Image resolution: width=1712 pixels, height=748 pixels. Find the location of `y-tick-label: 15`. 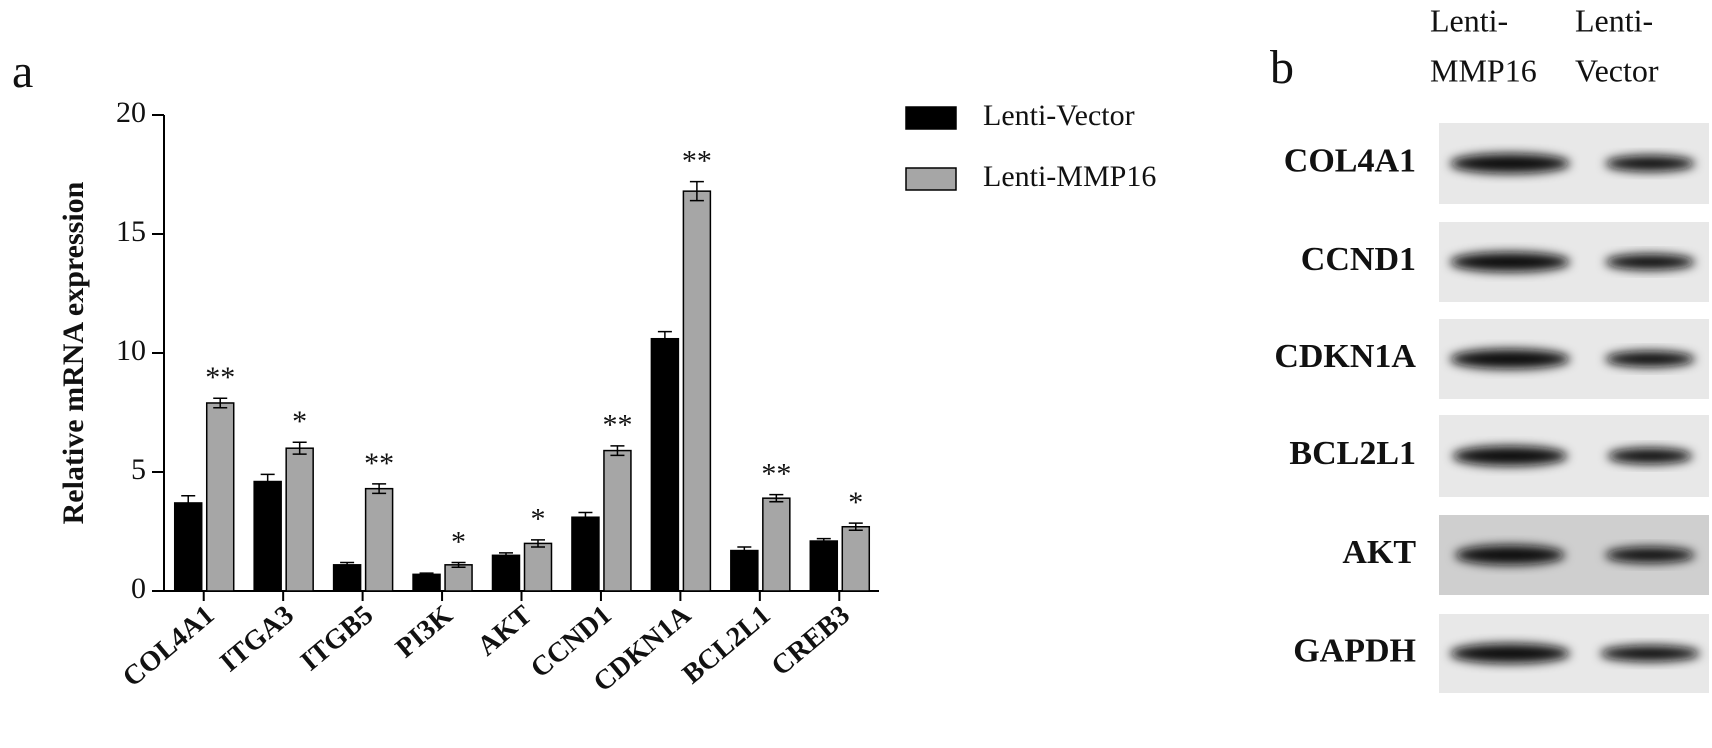

y-tick-label: 15 is located at coordinates (131, 231).